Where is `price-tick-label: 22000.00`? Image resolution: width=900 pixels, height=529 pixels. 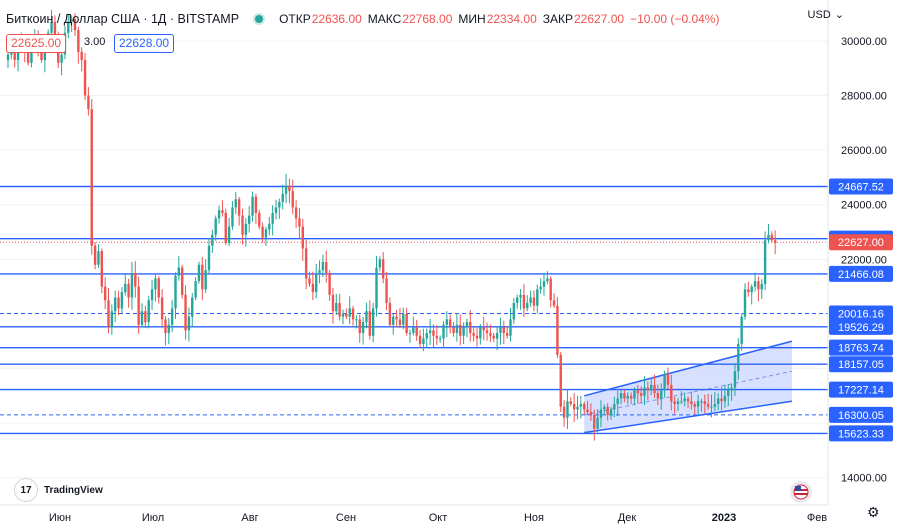
price-tick-label: 22000.00 is located at coordinates (864, 260).